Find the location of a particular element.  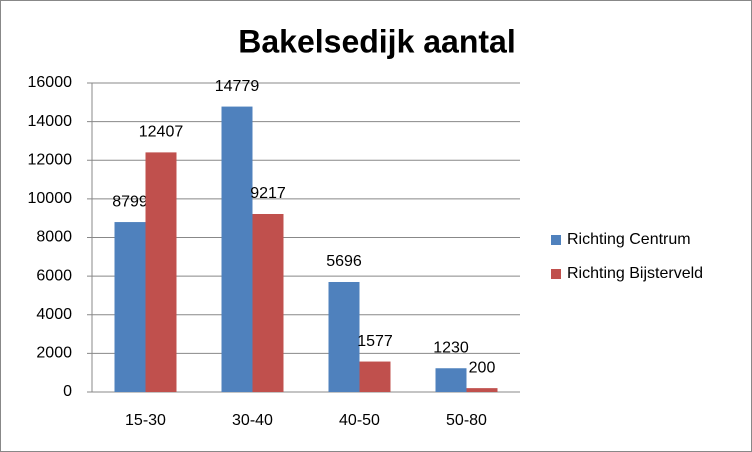

data-label: 200 is located at coordinates (482, 367).